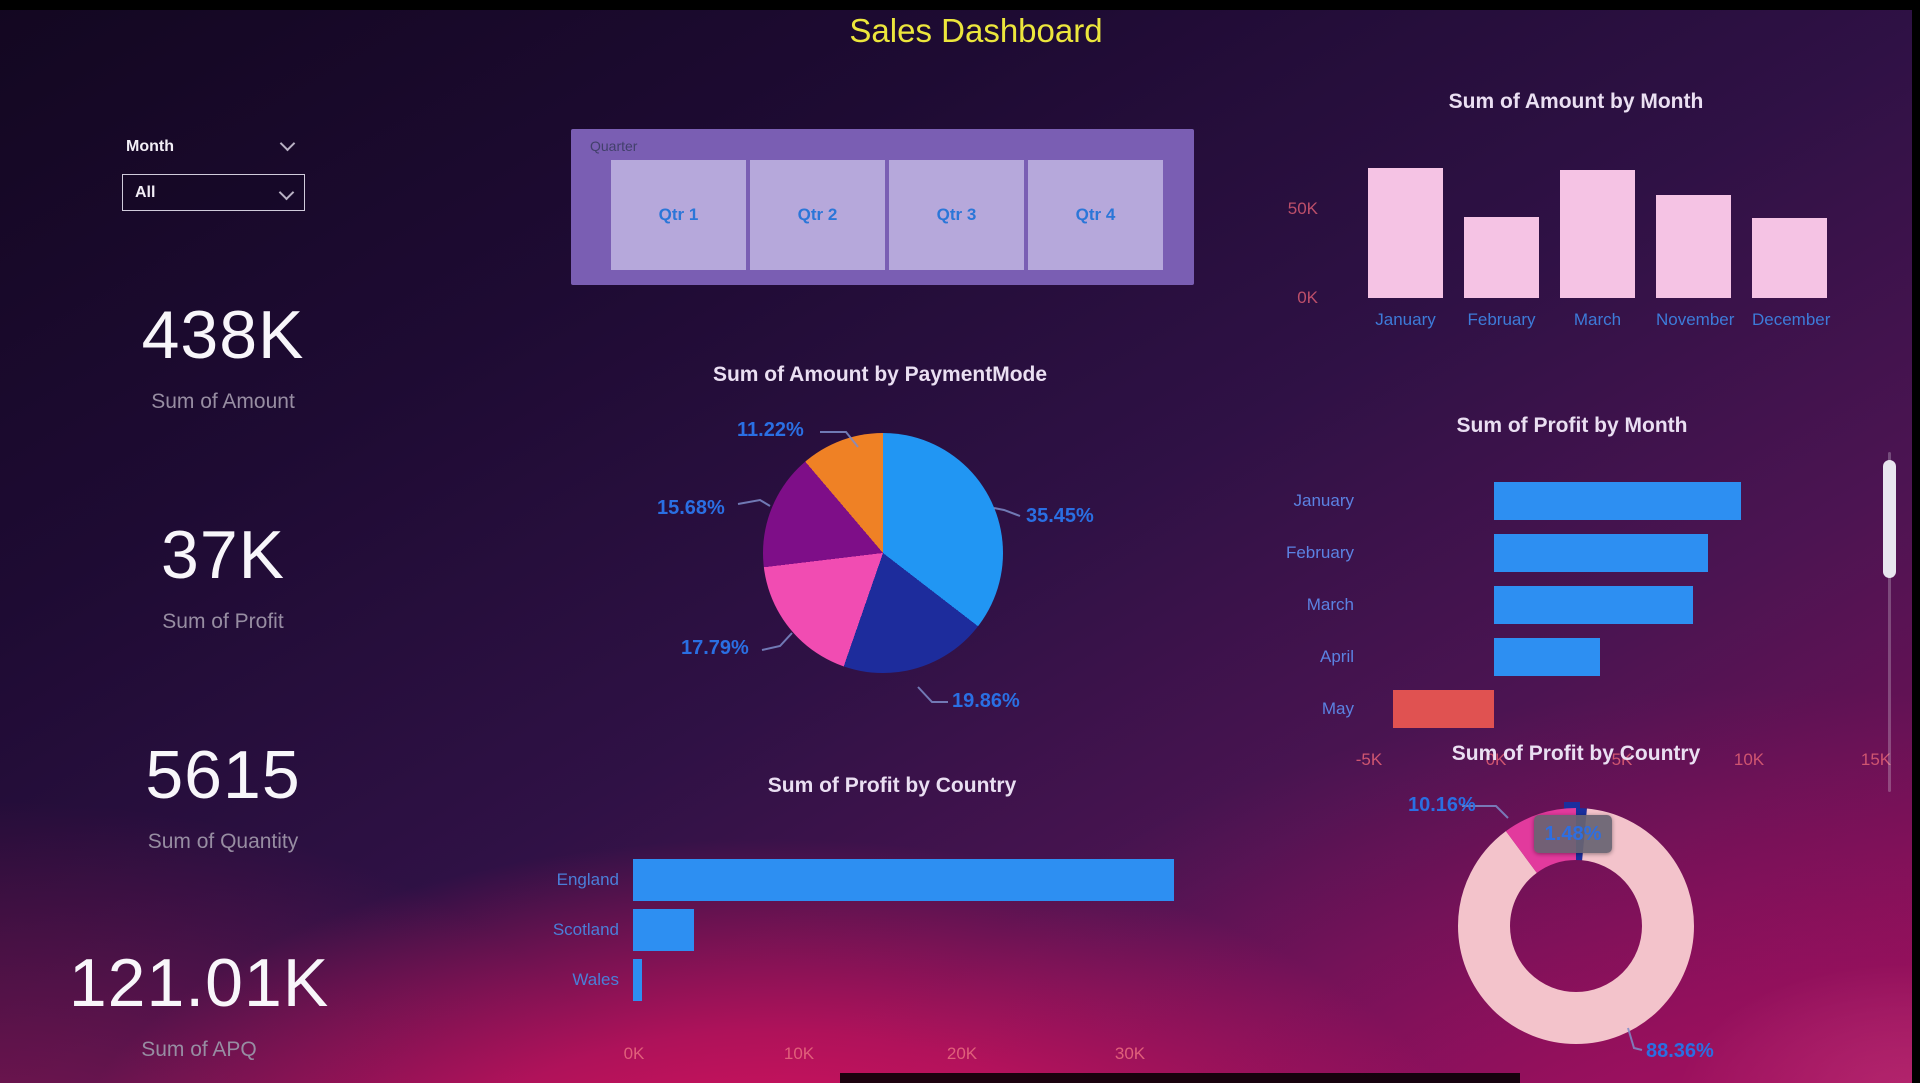 The image size is (1920, 1083). I want to click on quarter-button-qtr4: Qtr 4, so click(1095, 215).